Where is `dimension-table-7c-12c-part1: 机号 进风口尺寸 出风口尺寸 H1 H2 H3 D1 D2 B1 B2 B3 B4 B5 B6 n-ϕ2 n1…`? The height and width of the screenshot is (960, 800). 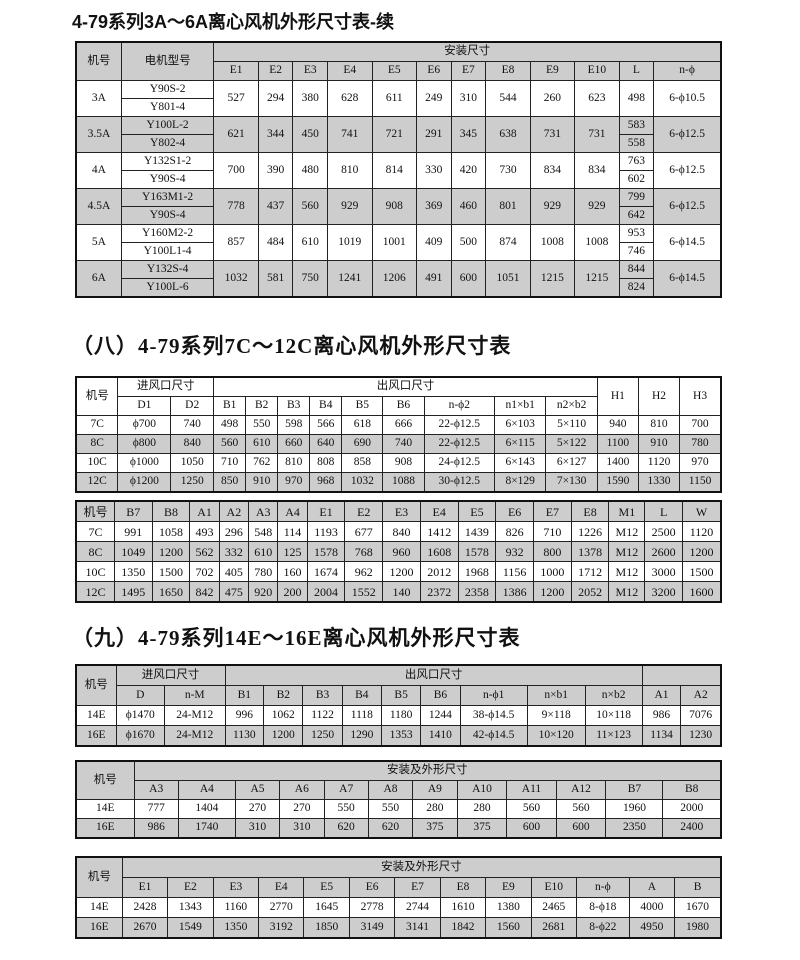
dimension-table-7c-12c-part1: 机号 进风口尺寸 出风口尺寸 H1 H2 H3 D1 D2 B1 B2 B3 B4 B5 B6 n-ϕ2 n1… is located at coordinates (398, 434).